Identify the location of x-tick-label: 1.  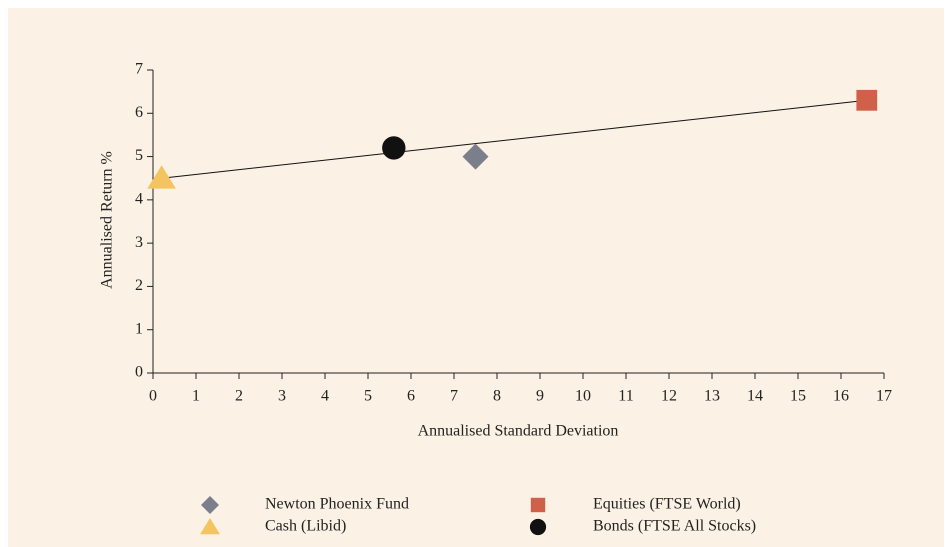
(196, 396).